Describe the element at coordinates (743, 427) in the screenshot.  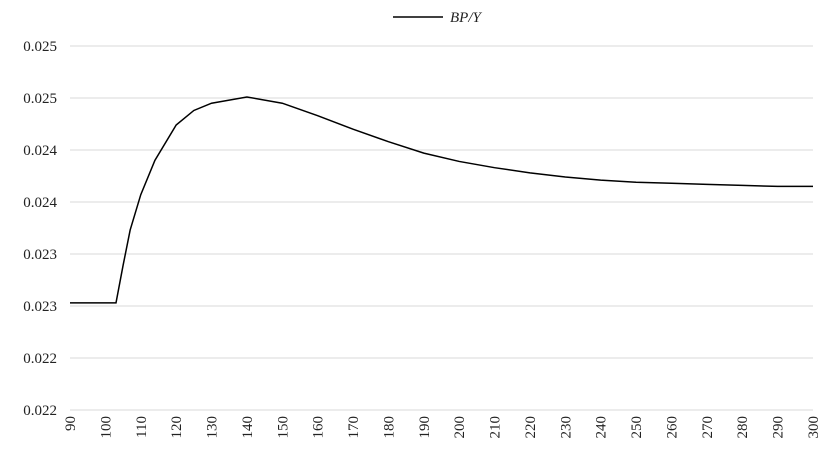
I see `x-tick-label: 280` at that location.